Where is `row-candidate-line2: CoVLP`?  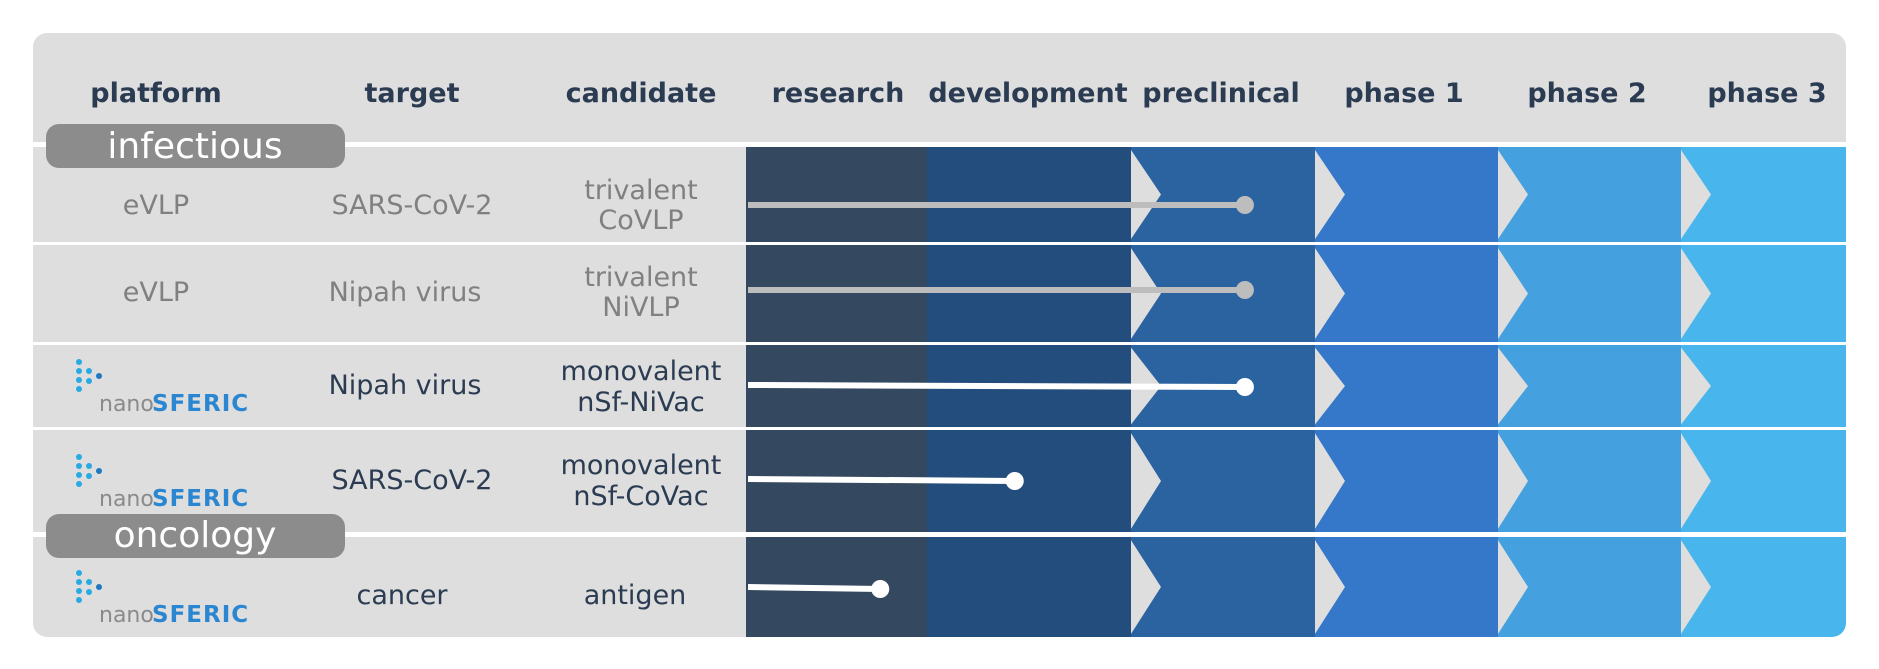 row-candidate-line2: CoVLP is located at coordinates (640, 220).